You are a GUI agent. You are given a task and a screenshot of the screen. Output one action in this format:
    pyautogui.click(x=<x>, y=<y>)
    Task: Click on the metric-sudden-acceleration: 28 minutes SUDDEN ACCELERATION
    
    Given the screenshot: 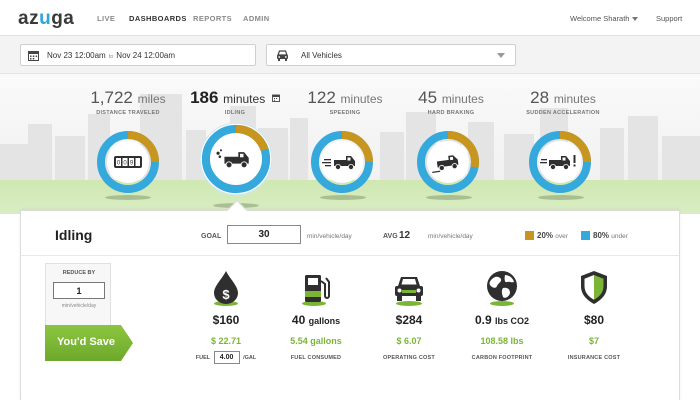 What is the action you would take?
    pyautogui.click(x=563, y=102)
    